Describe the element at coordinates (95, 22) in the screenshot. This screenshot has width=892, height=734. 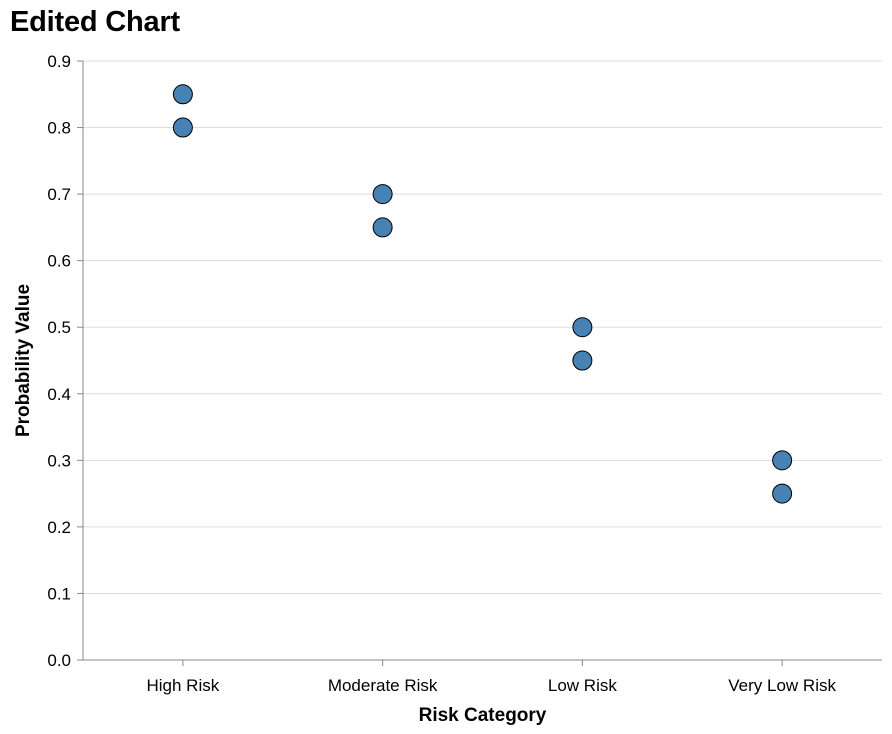
I see `chart-title: Edited Chart` at that location.